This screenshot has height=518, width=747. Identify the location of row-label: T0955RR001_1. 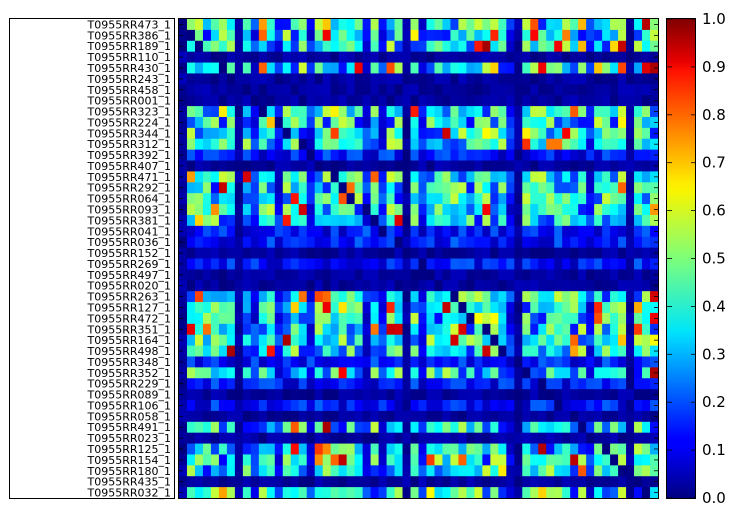
(129, 101).